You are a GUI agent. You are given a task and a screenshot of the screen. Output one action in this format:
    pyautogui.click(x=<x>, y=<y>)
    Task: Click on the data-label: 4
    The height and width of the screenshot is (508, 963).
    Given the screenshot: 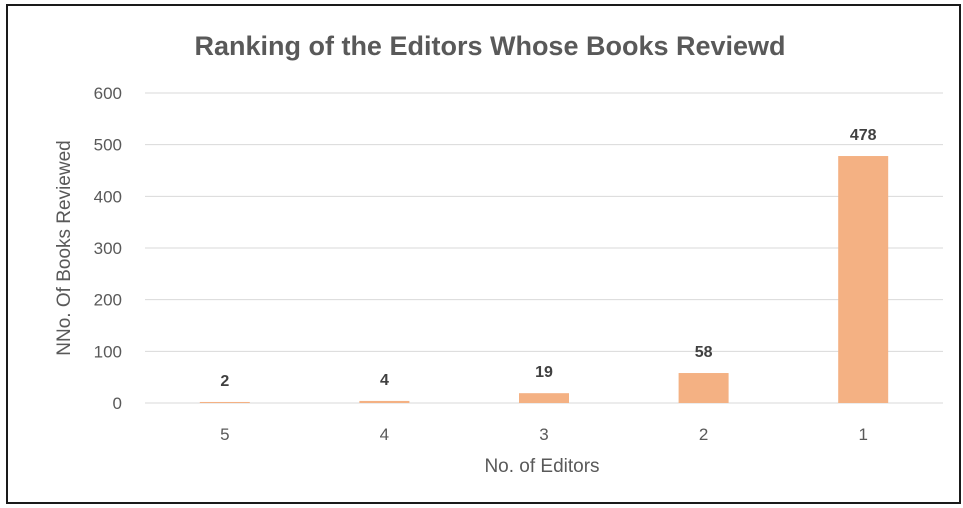 What is the action you would take?
    pyautogui.click(x=384, y=380)
    